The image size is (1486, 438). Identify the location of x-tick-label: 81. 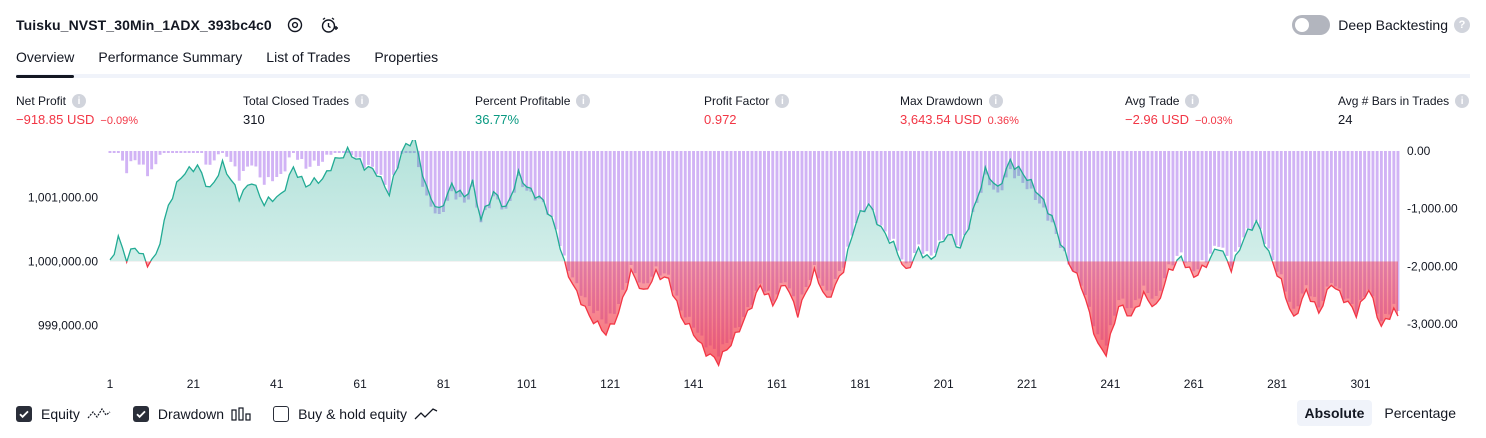
(444, 384).